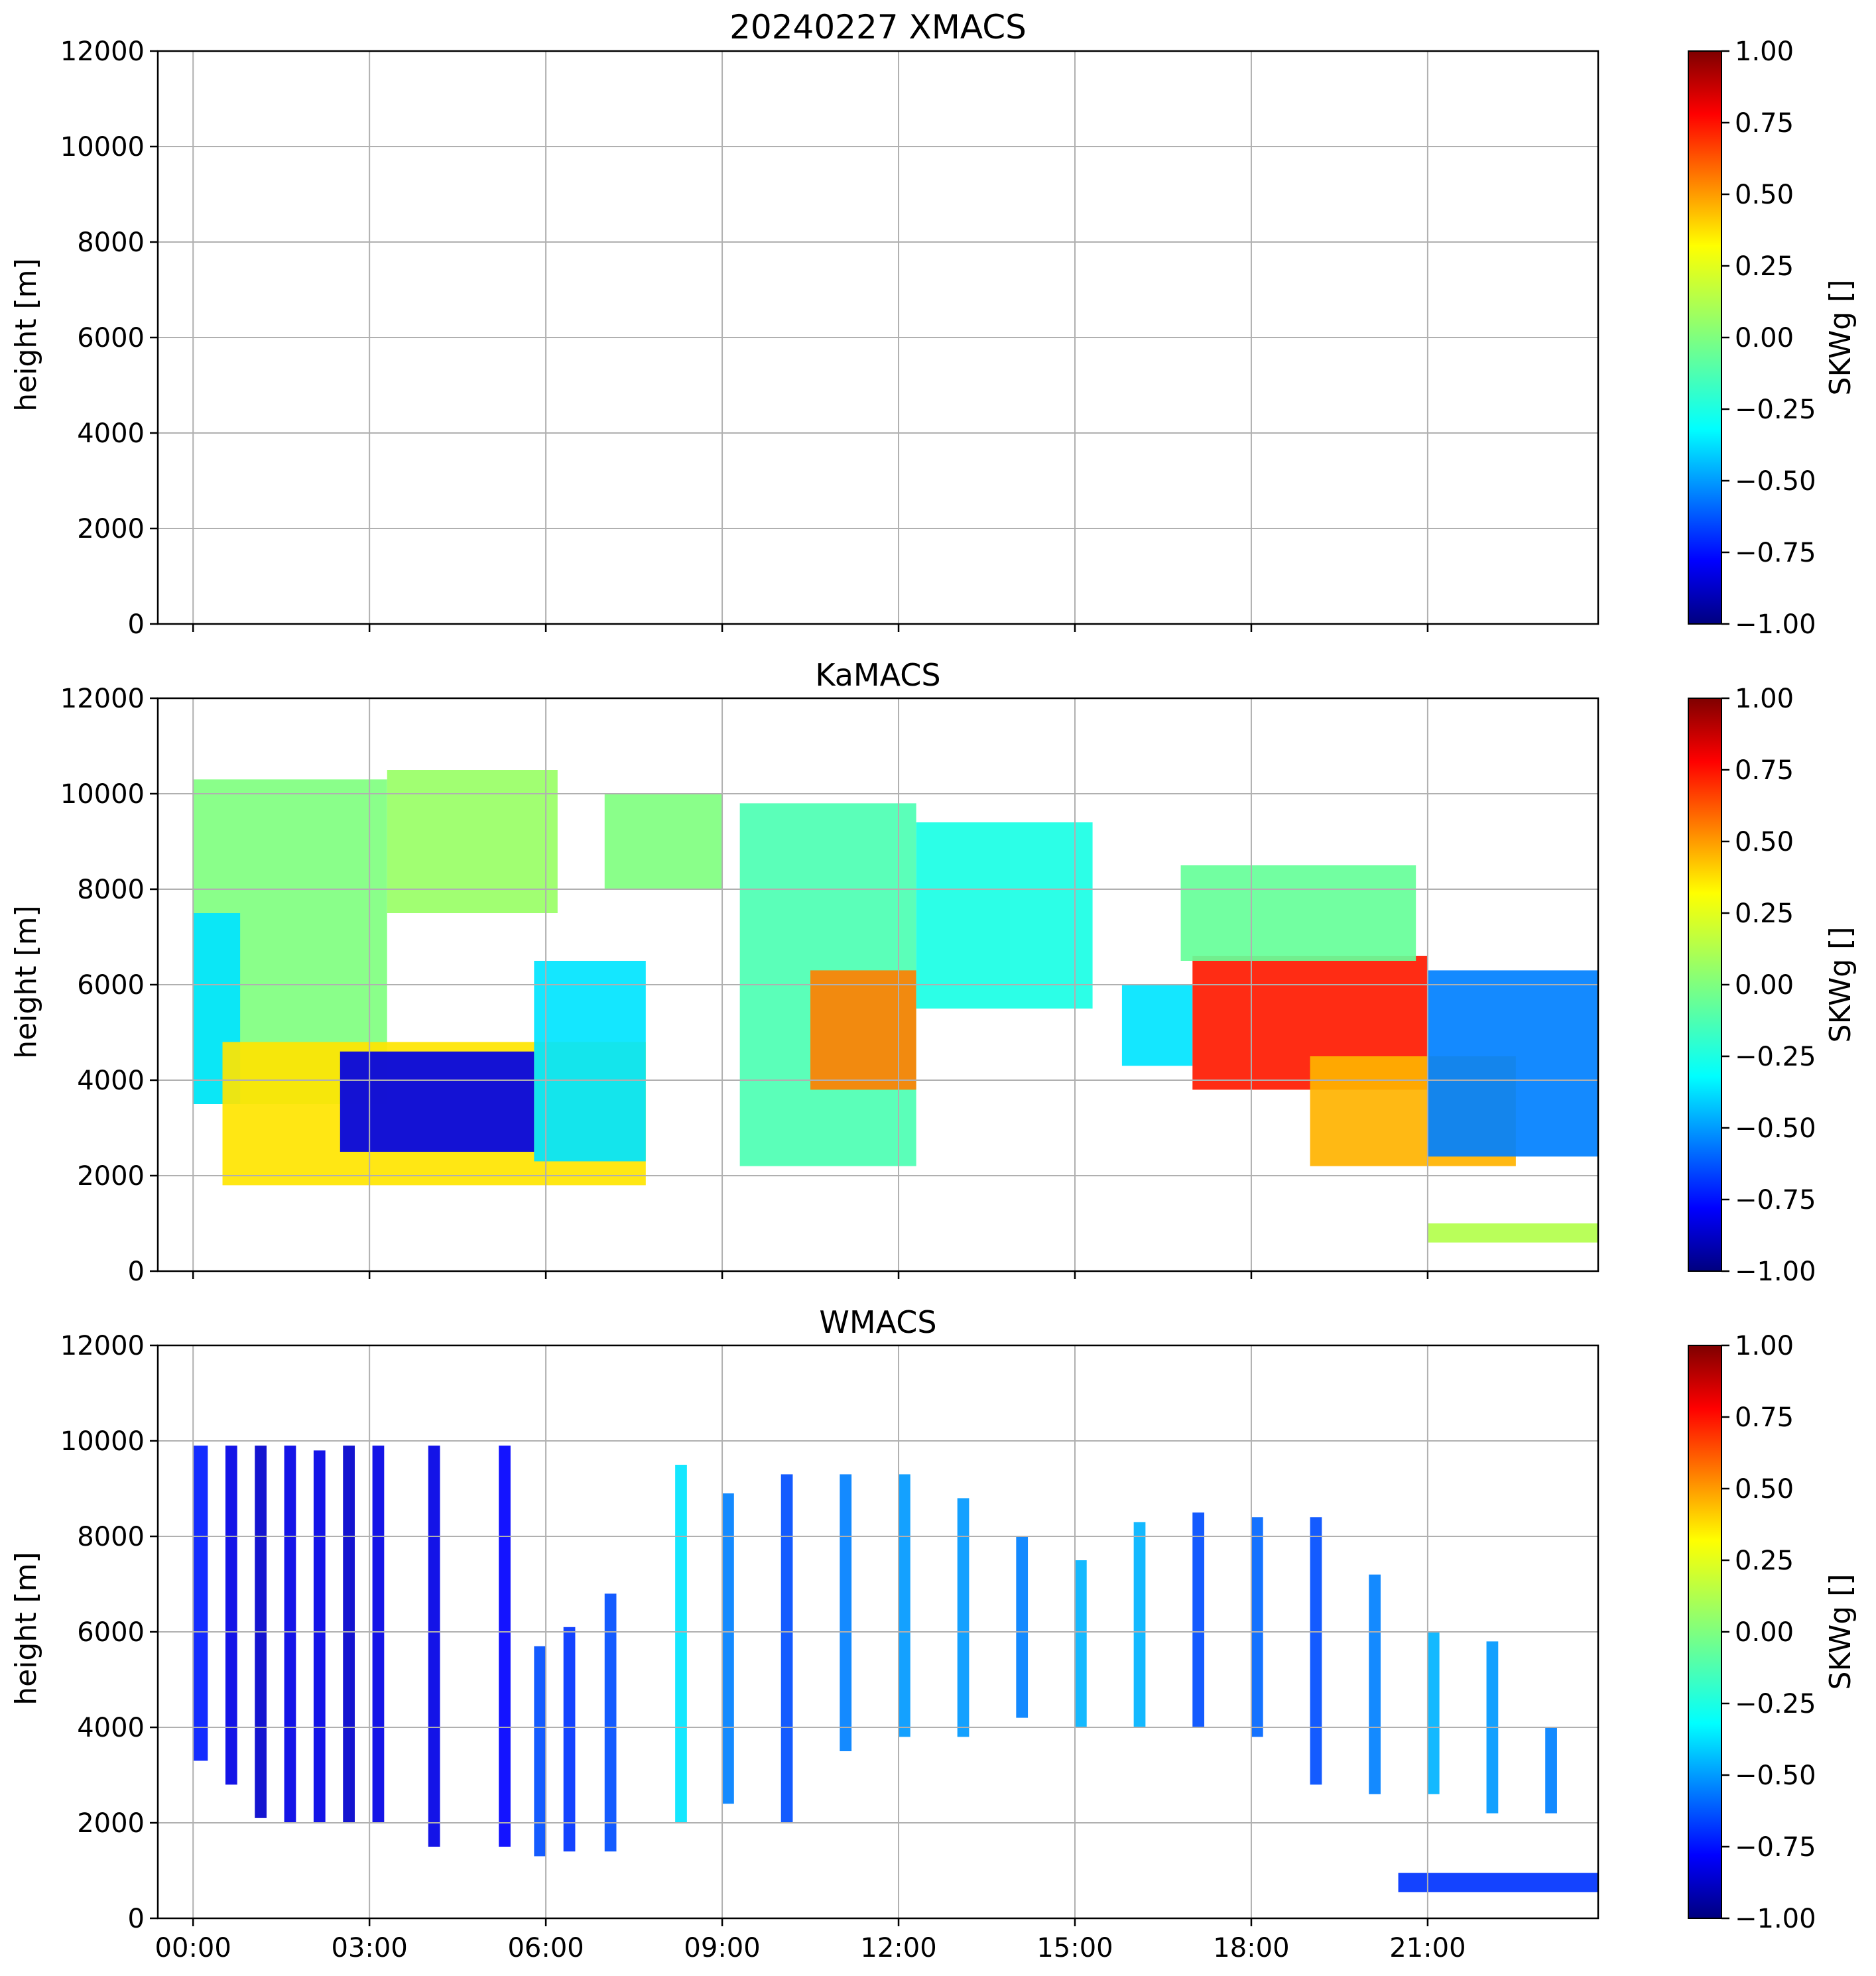  What do you see at coordinates (722, 1948) in the screenshot?
I see `x-tick-label: 09:00` at bounding box center [722, 1948].